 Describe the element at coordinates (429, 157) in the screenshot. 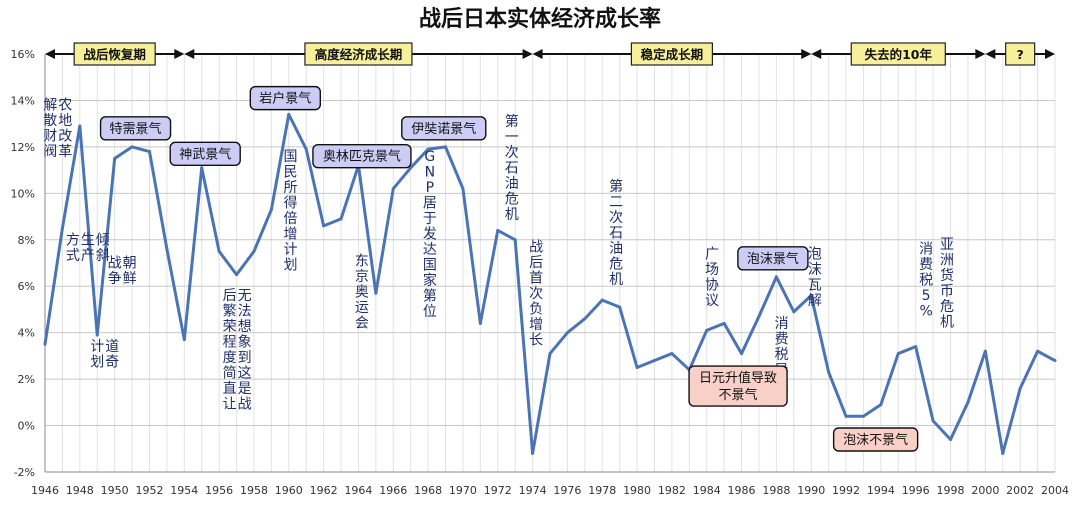

I see `annotation-char: G` at that location.